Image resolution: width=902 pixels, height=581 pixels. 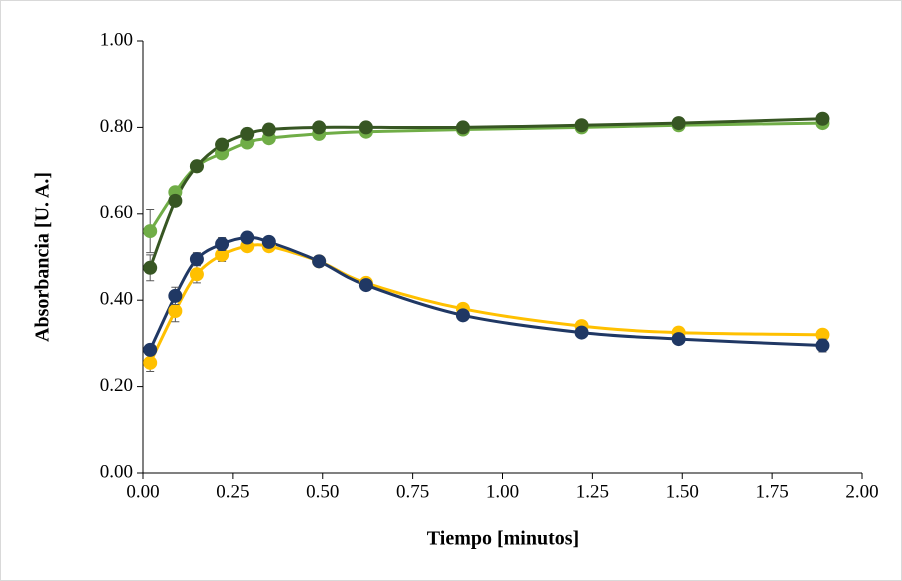 I want to click on x-tick-label: 1.00, so click(x=502, y=491).